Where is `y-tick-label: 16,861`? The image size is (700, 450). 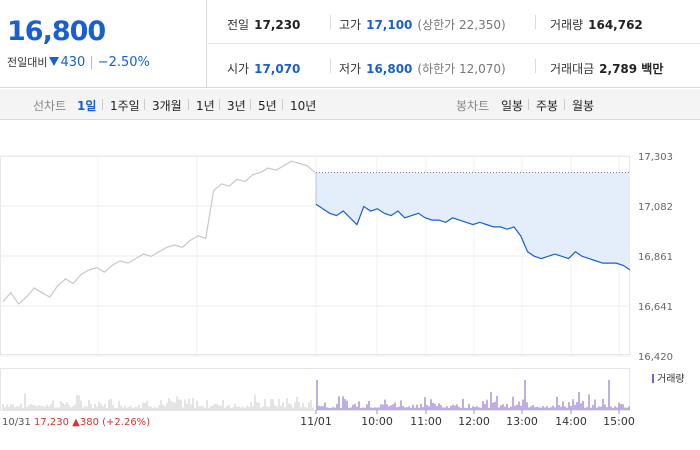 y-tick-label: 16,861 is located at coordinates (655, 257).